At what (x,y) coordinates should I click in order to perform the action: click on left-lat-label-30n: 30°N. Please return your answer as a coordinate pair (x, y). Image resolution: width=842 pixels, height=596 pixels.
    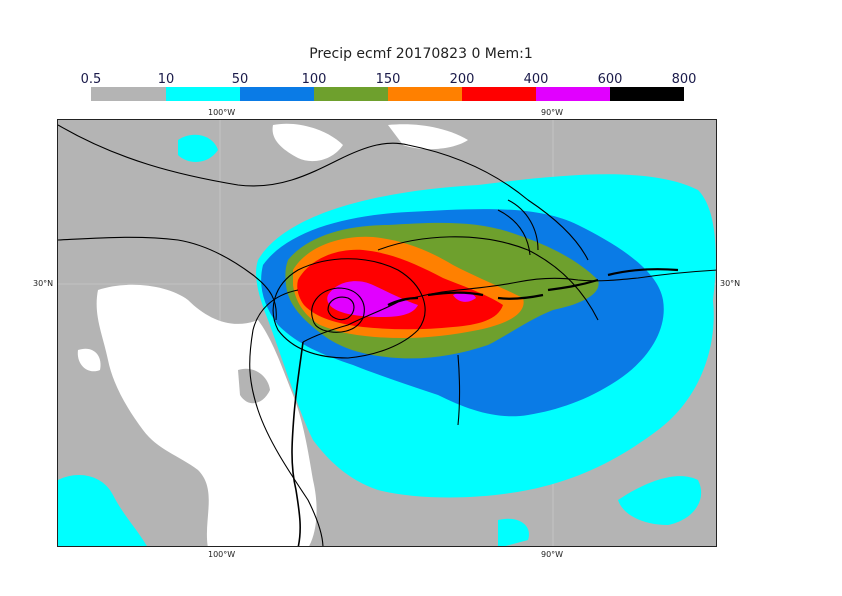
    Looking at the image, I should click on (43, 283).